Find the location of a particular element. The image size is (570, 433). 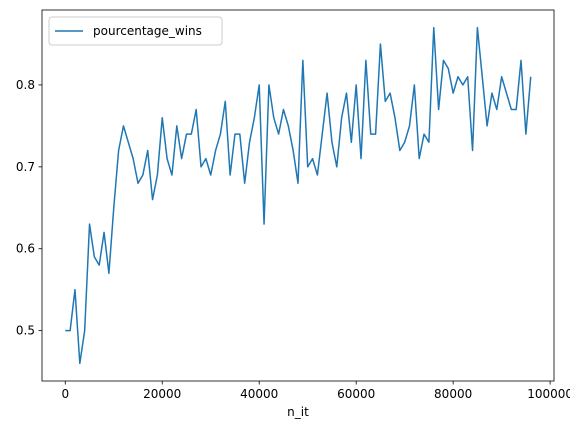

y-axis: 0.5 0.6 0.7 0.8 is located at coordinates (29, 208).